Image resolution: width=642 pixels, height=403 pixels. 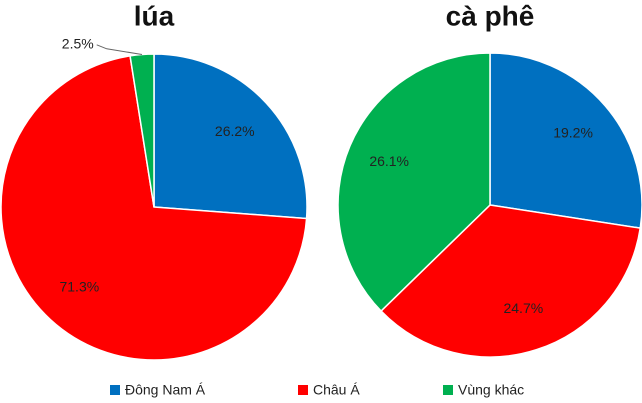 What do you see at coordinates (165, 390) in the screenshot?
I see `legend-label: Đông Nam Á` at bounding box center [165, 390].